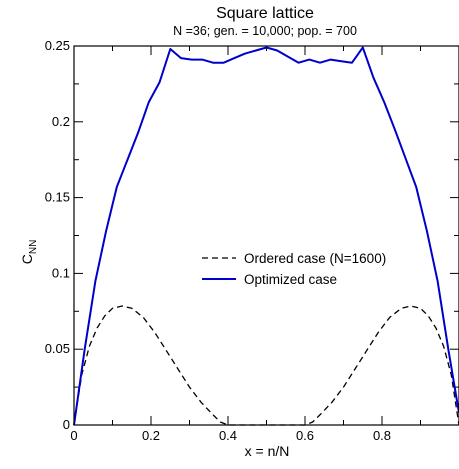 The width and height of the screenshot is (459, 469). I want to click on y-axis-label-main: C, so click(27, 259).